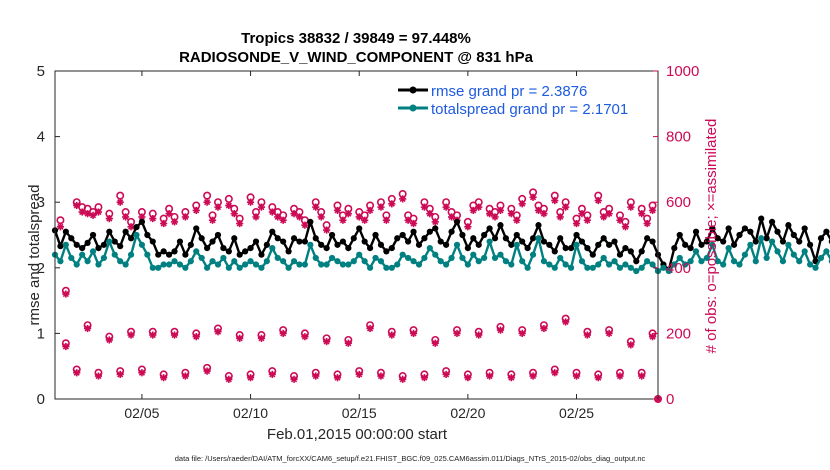 The width and height of the screenshot is (830, 470). What do you see at coordinates (357, 434) in the screenshot?
I see `x-axis-label: Feb.01,2015 00:00:00 start` at bounding box center [357, 434].